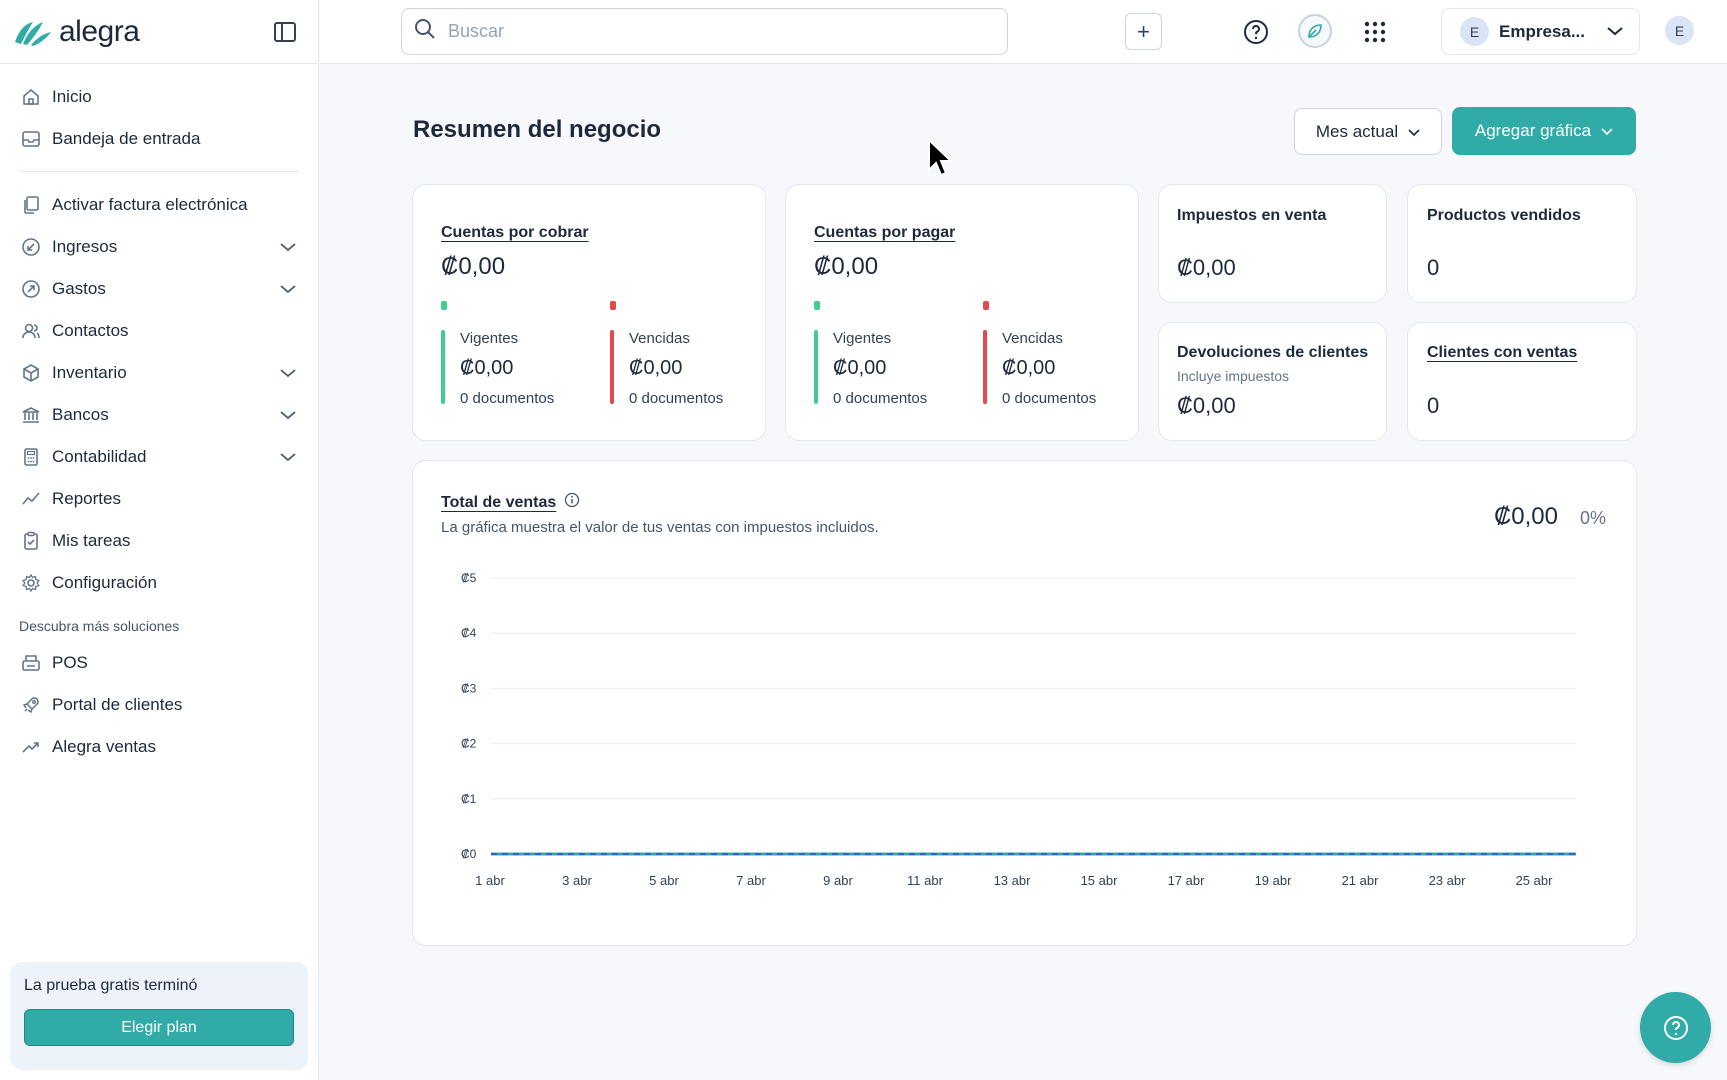  Describe the element at coordinates (1143, 31) in the screenshot. I see `create-new-button: +` at that location.